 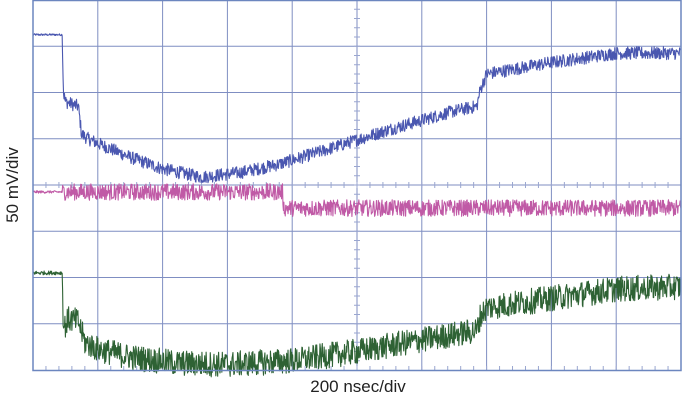 What do you see at coordinates (12, 185) in the screenshot?
I see `y-axis-label: 50 mV/div` at bounding box center [12, 185].